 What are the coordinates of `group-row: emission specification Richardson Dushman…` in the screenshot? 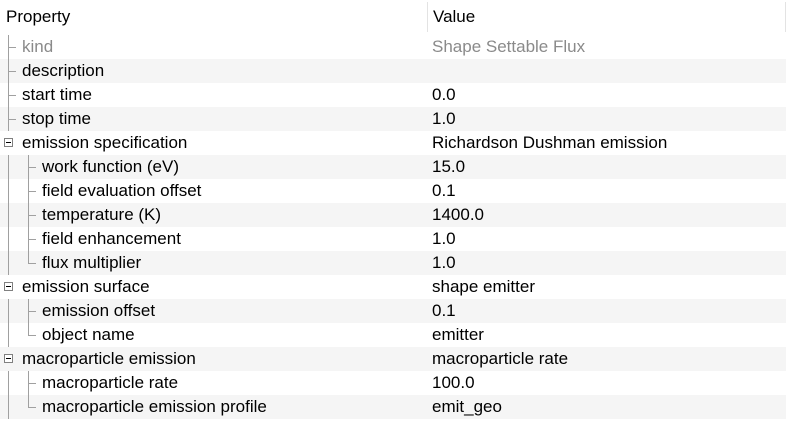 It's located at (393, 143).